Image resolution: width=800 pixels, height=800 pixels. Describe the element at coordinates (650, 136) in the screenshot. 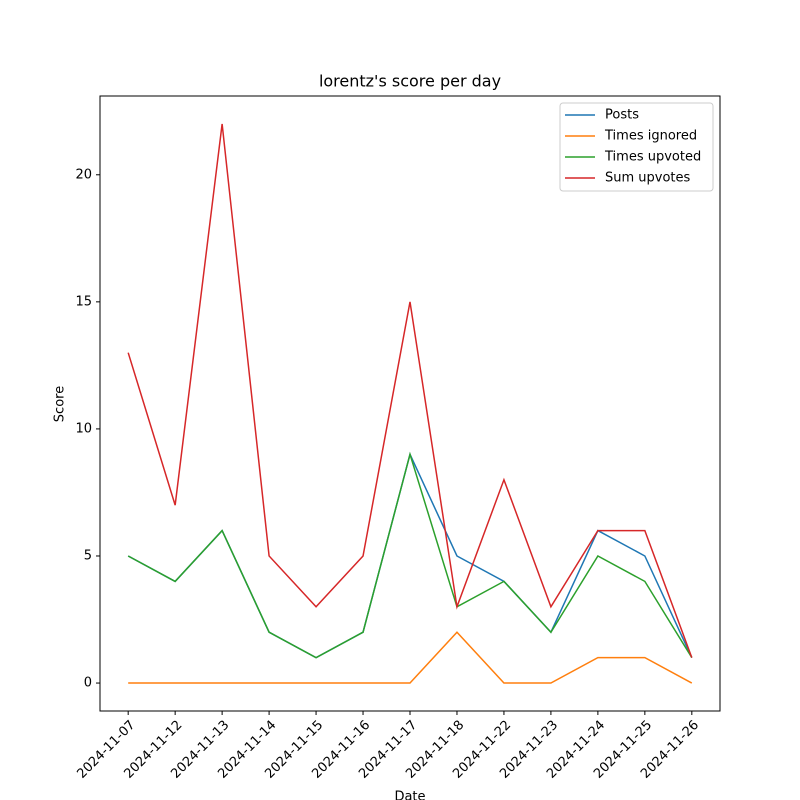

I see `legend-label: Times ignored` at that location.